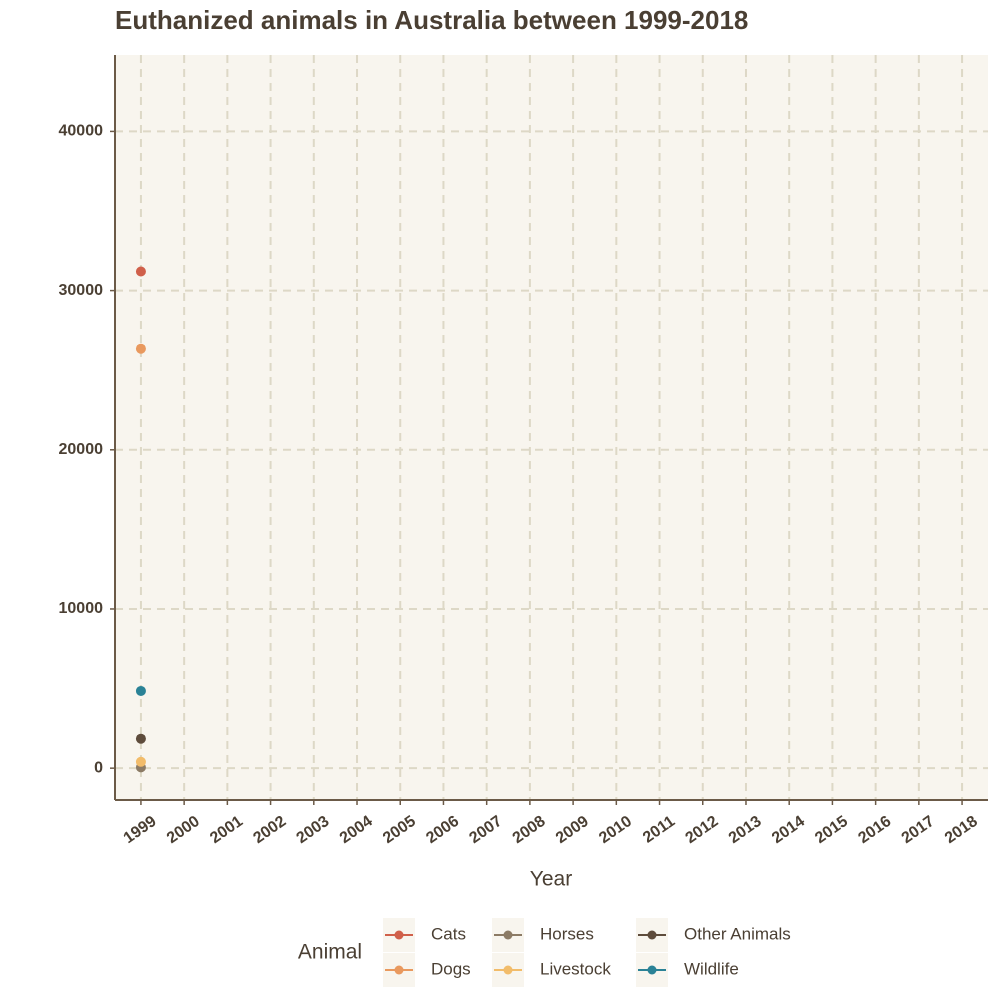 The height and width of the screenshot is (1005, 1000). I want to click on legend-item: Cats, so click(424, 935).